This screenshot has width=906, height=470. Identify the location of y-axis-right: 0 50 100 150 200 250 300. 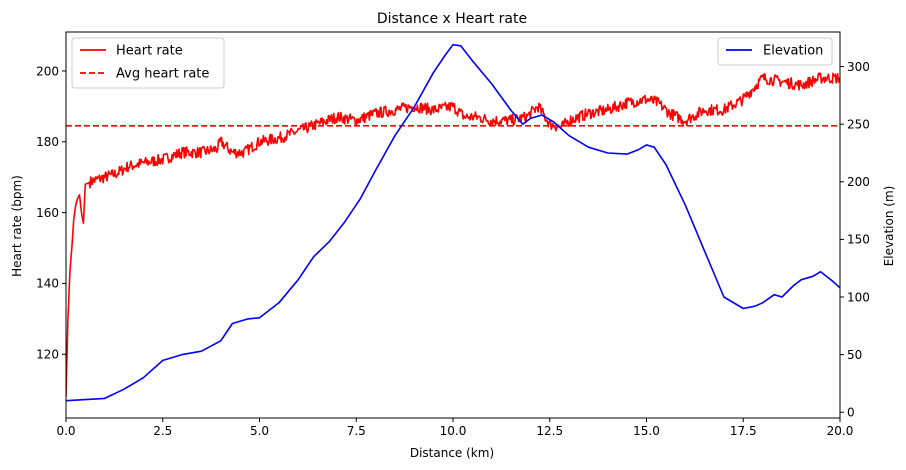
(855, 240).